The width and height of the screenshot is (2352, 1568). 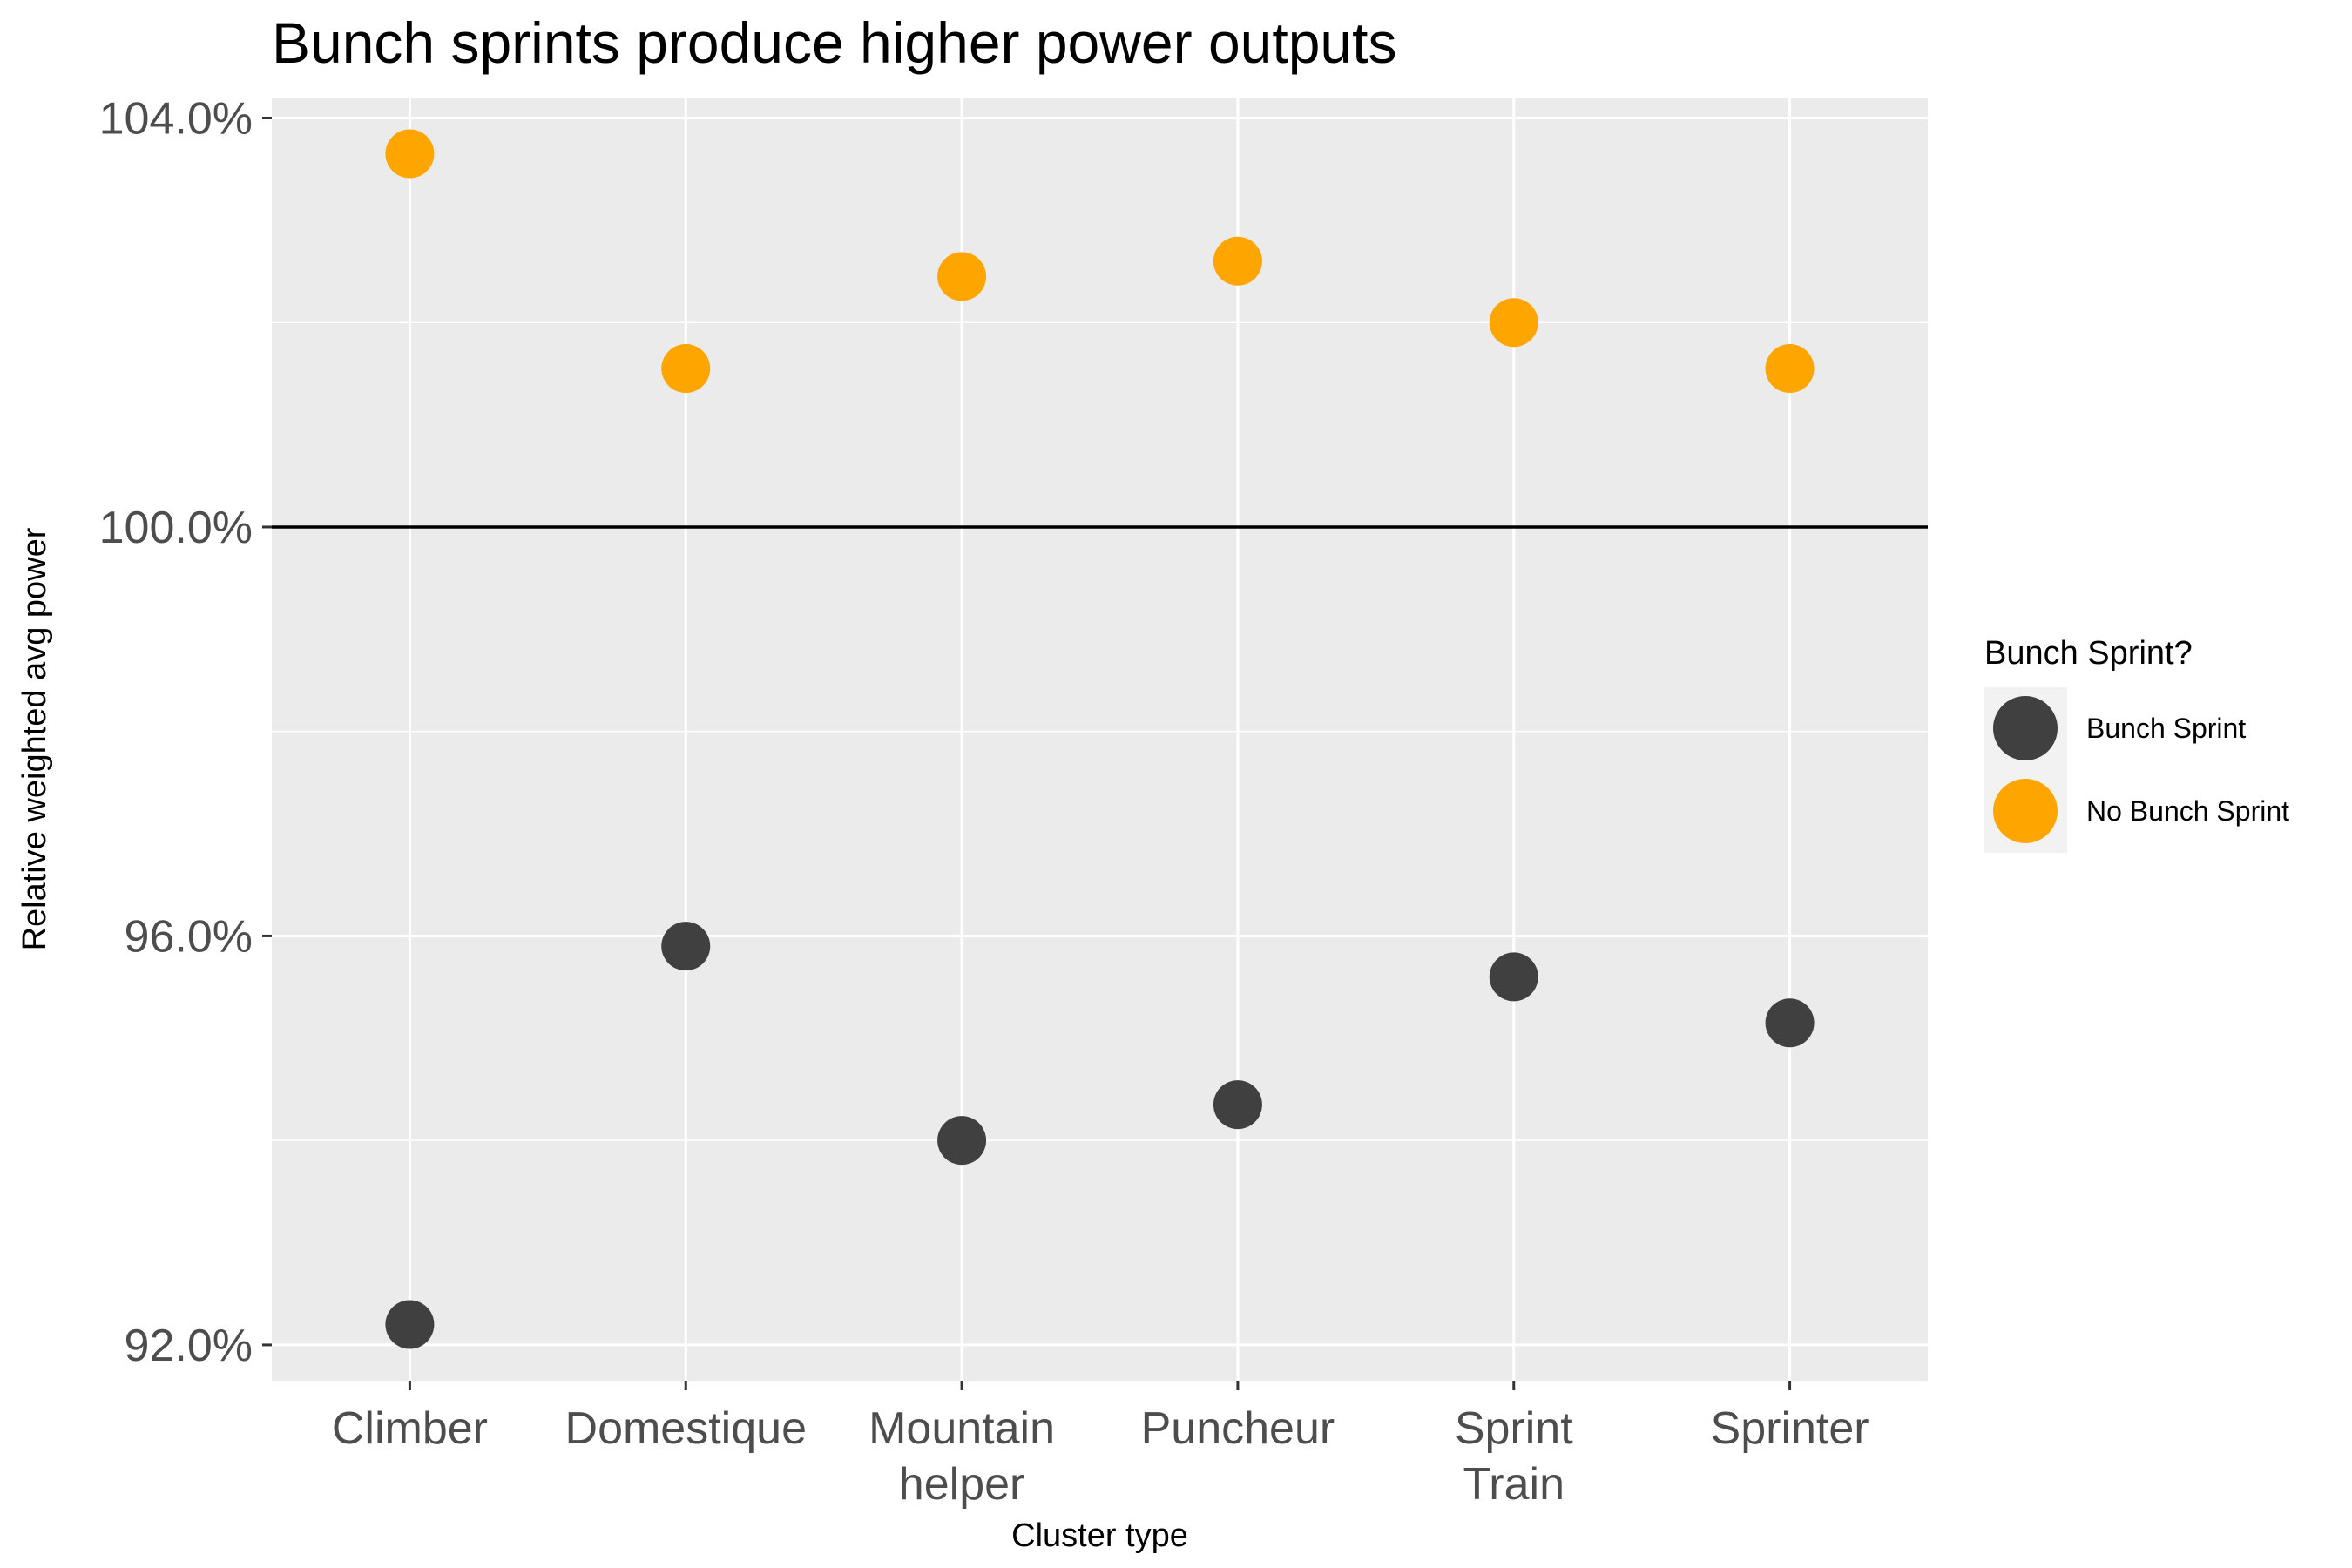 I want to click on x-axis-title: Cluster type, so click(x=1099, y=1536).